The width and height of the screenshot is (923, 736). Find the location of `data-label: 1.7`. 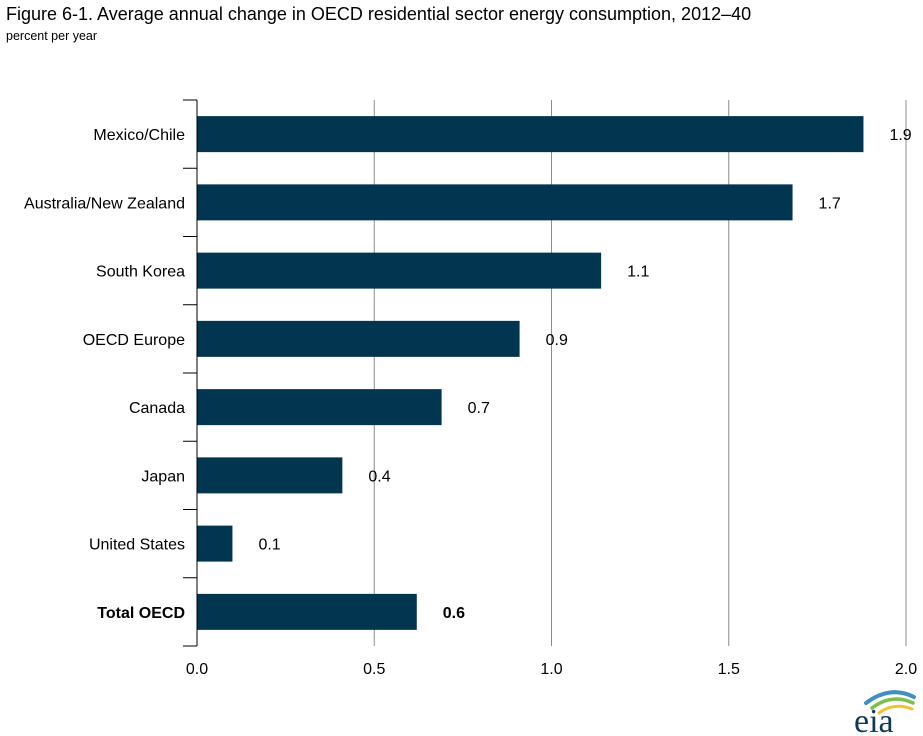

data-label: 1.7 is located at coordinates (830, 203).